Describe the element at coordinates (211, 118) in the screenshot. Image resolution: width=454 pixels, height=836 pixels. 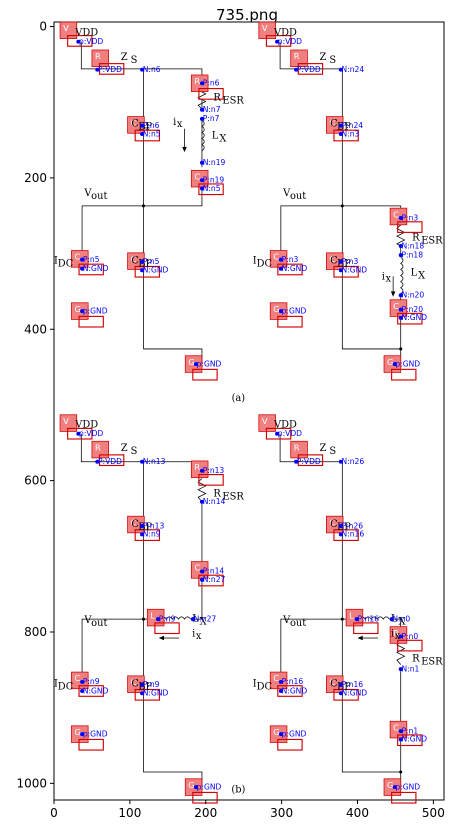
I see `net-label: P:n7` at that location.